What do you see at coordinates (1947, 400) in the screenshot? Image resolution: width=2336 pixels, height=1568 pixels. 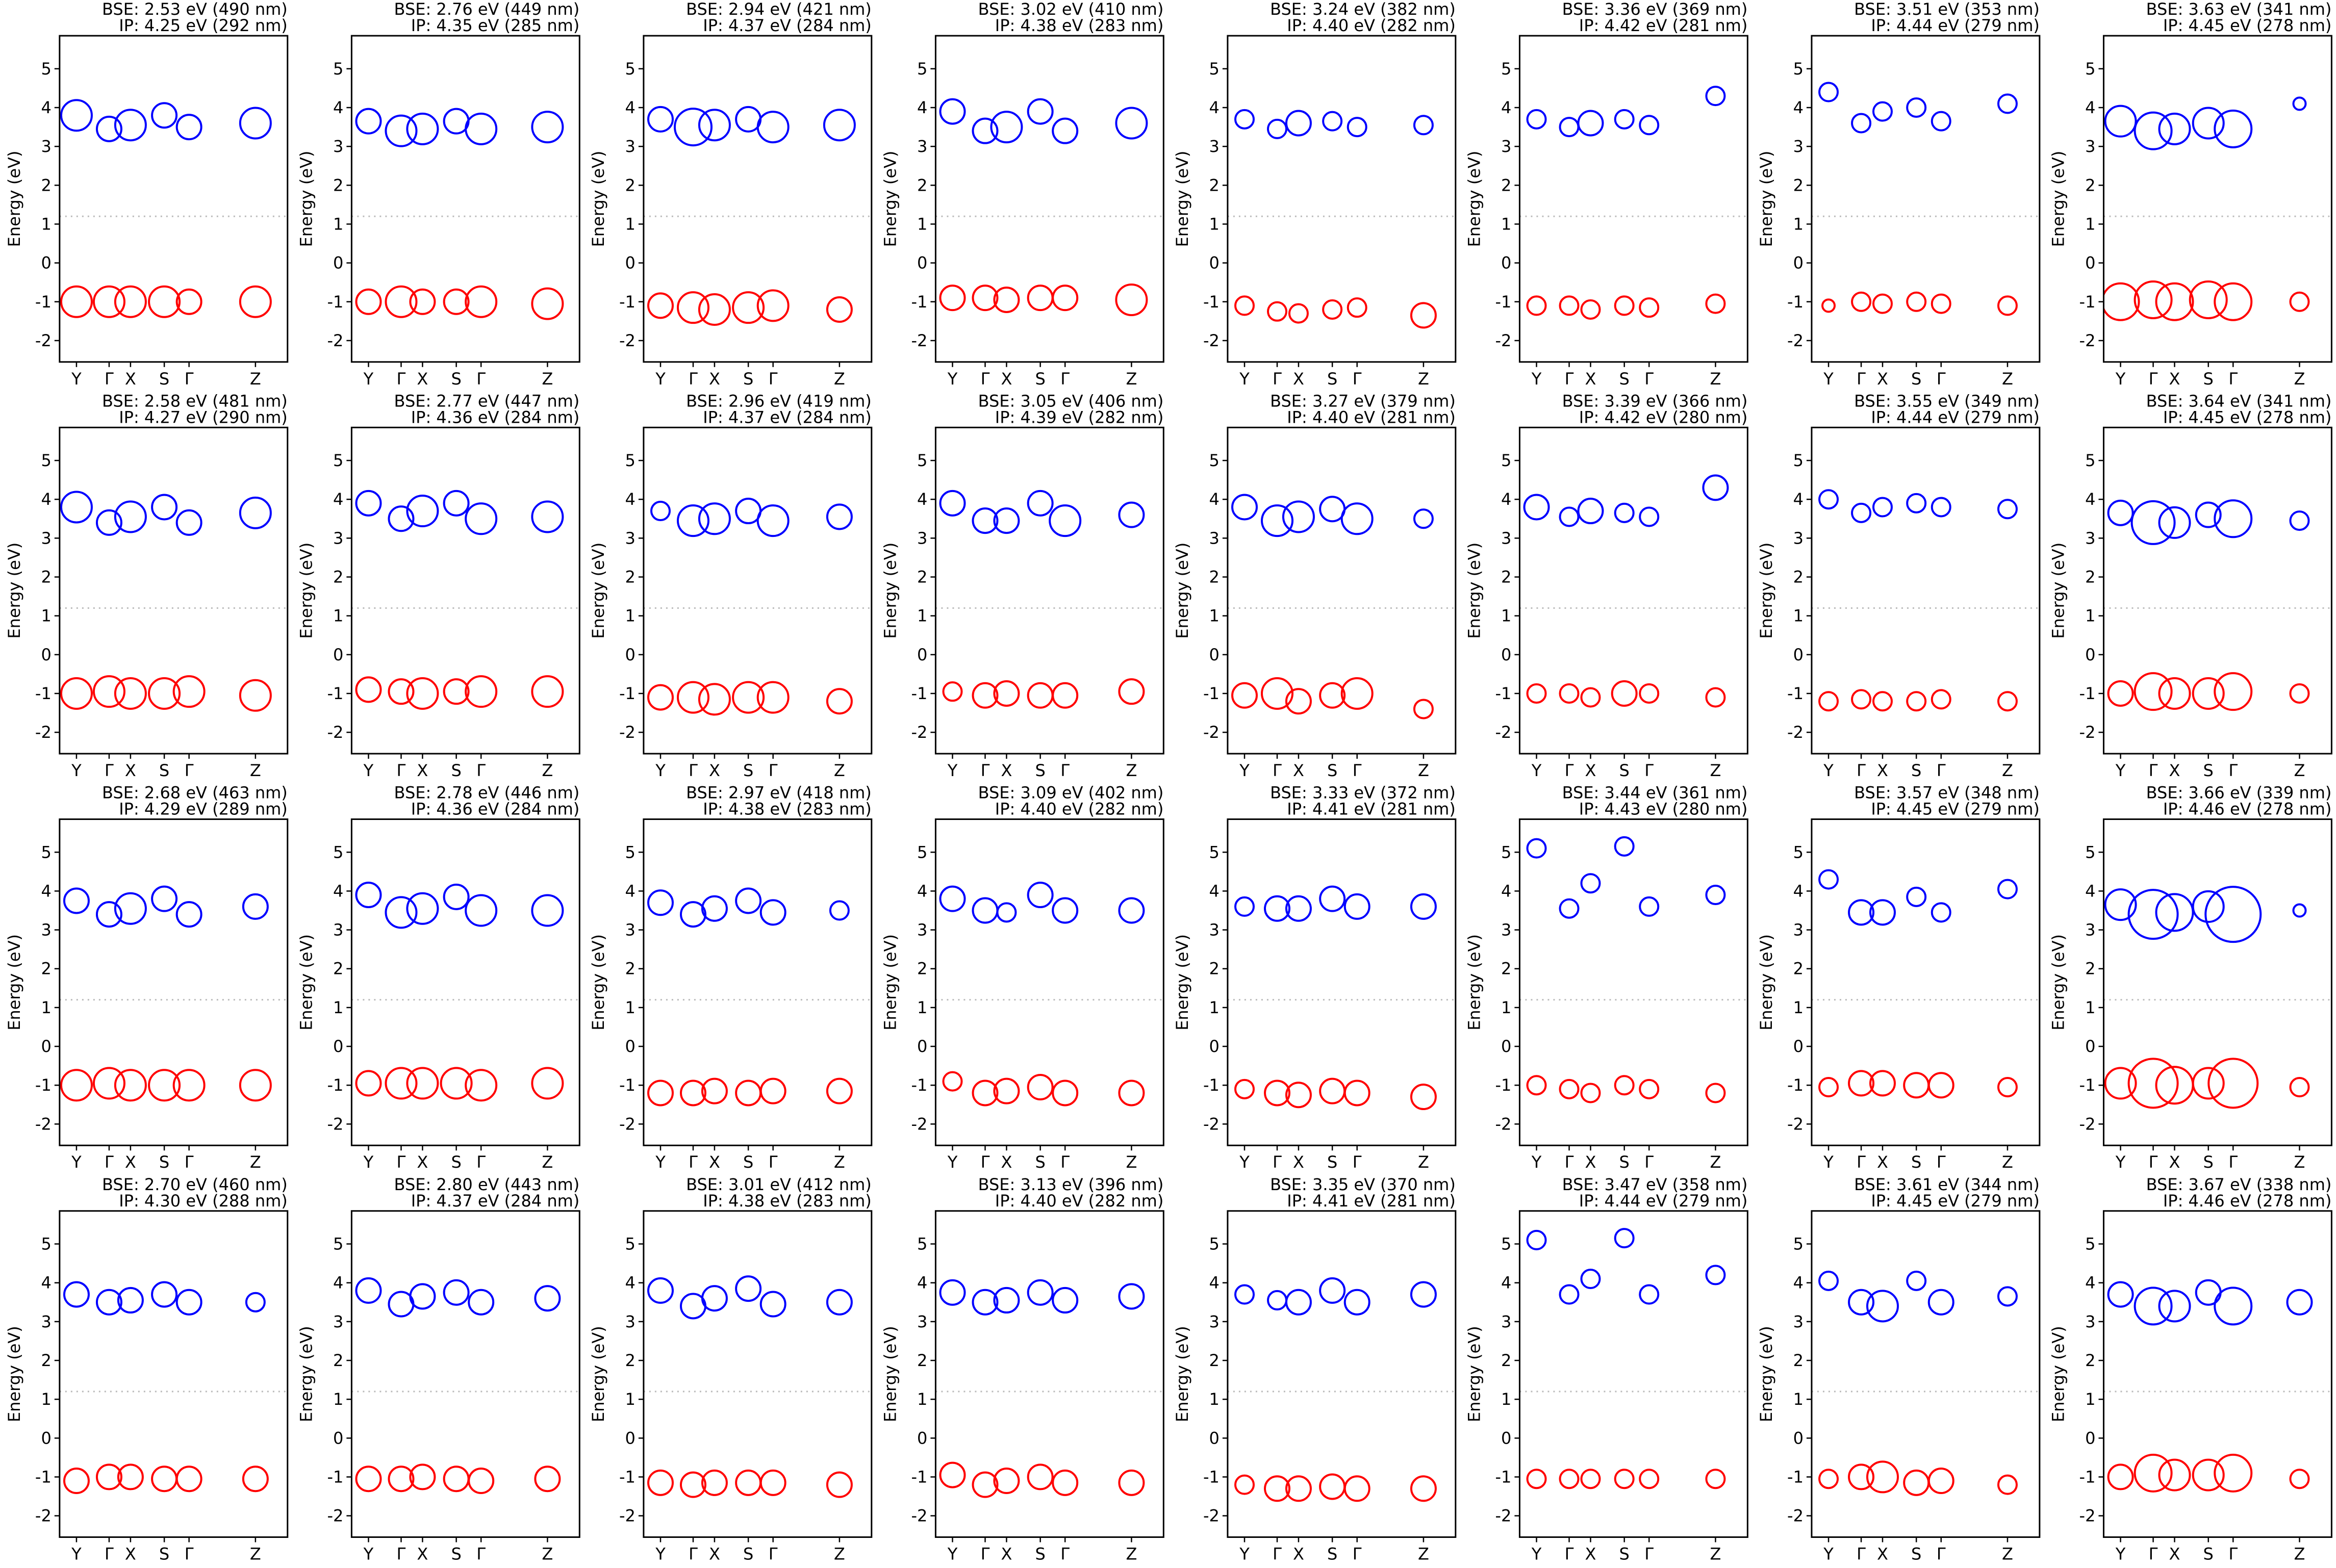 I see `title-line: BSE: 3.55 eV (349 nm)` at bounding box center [1947, 400].